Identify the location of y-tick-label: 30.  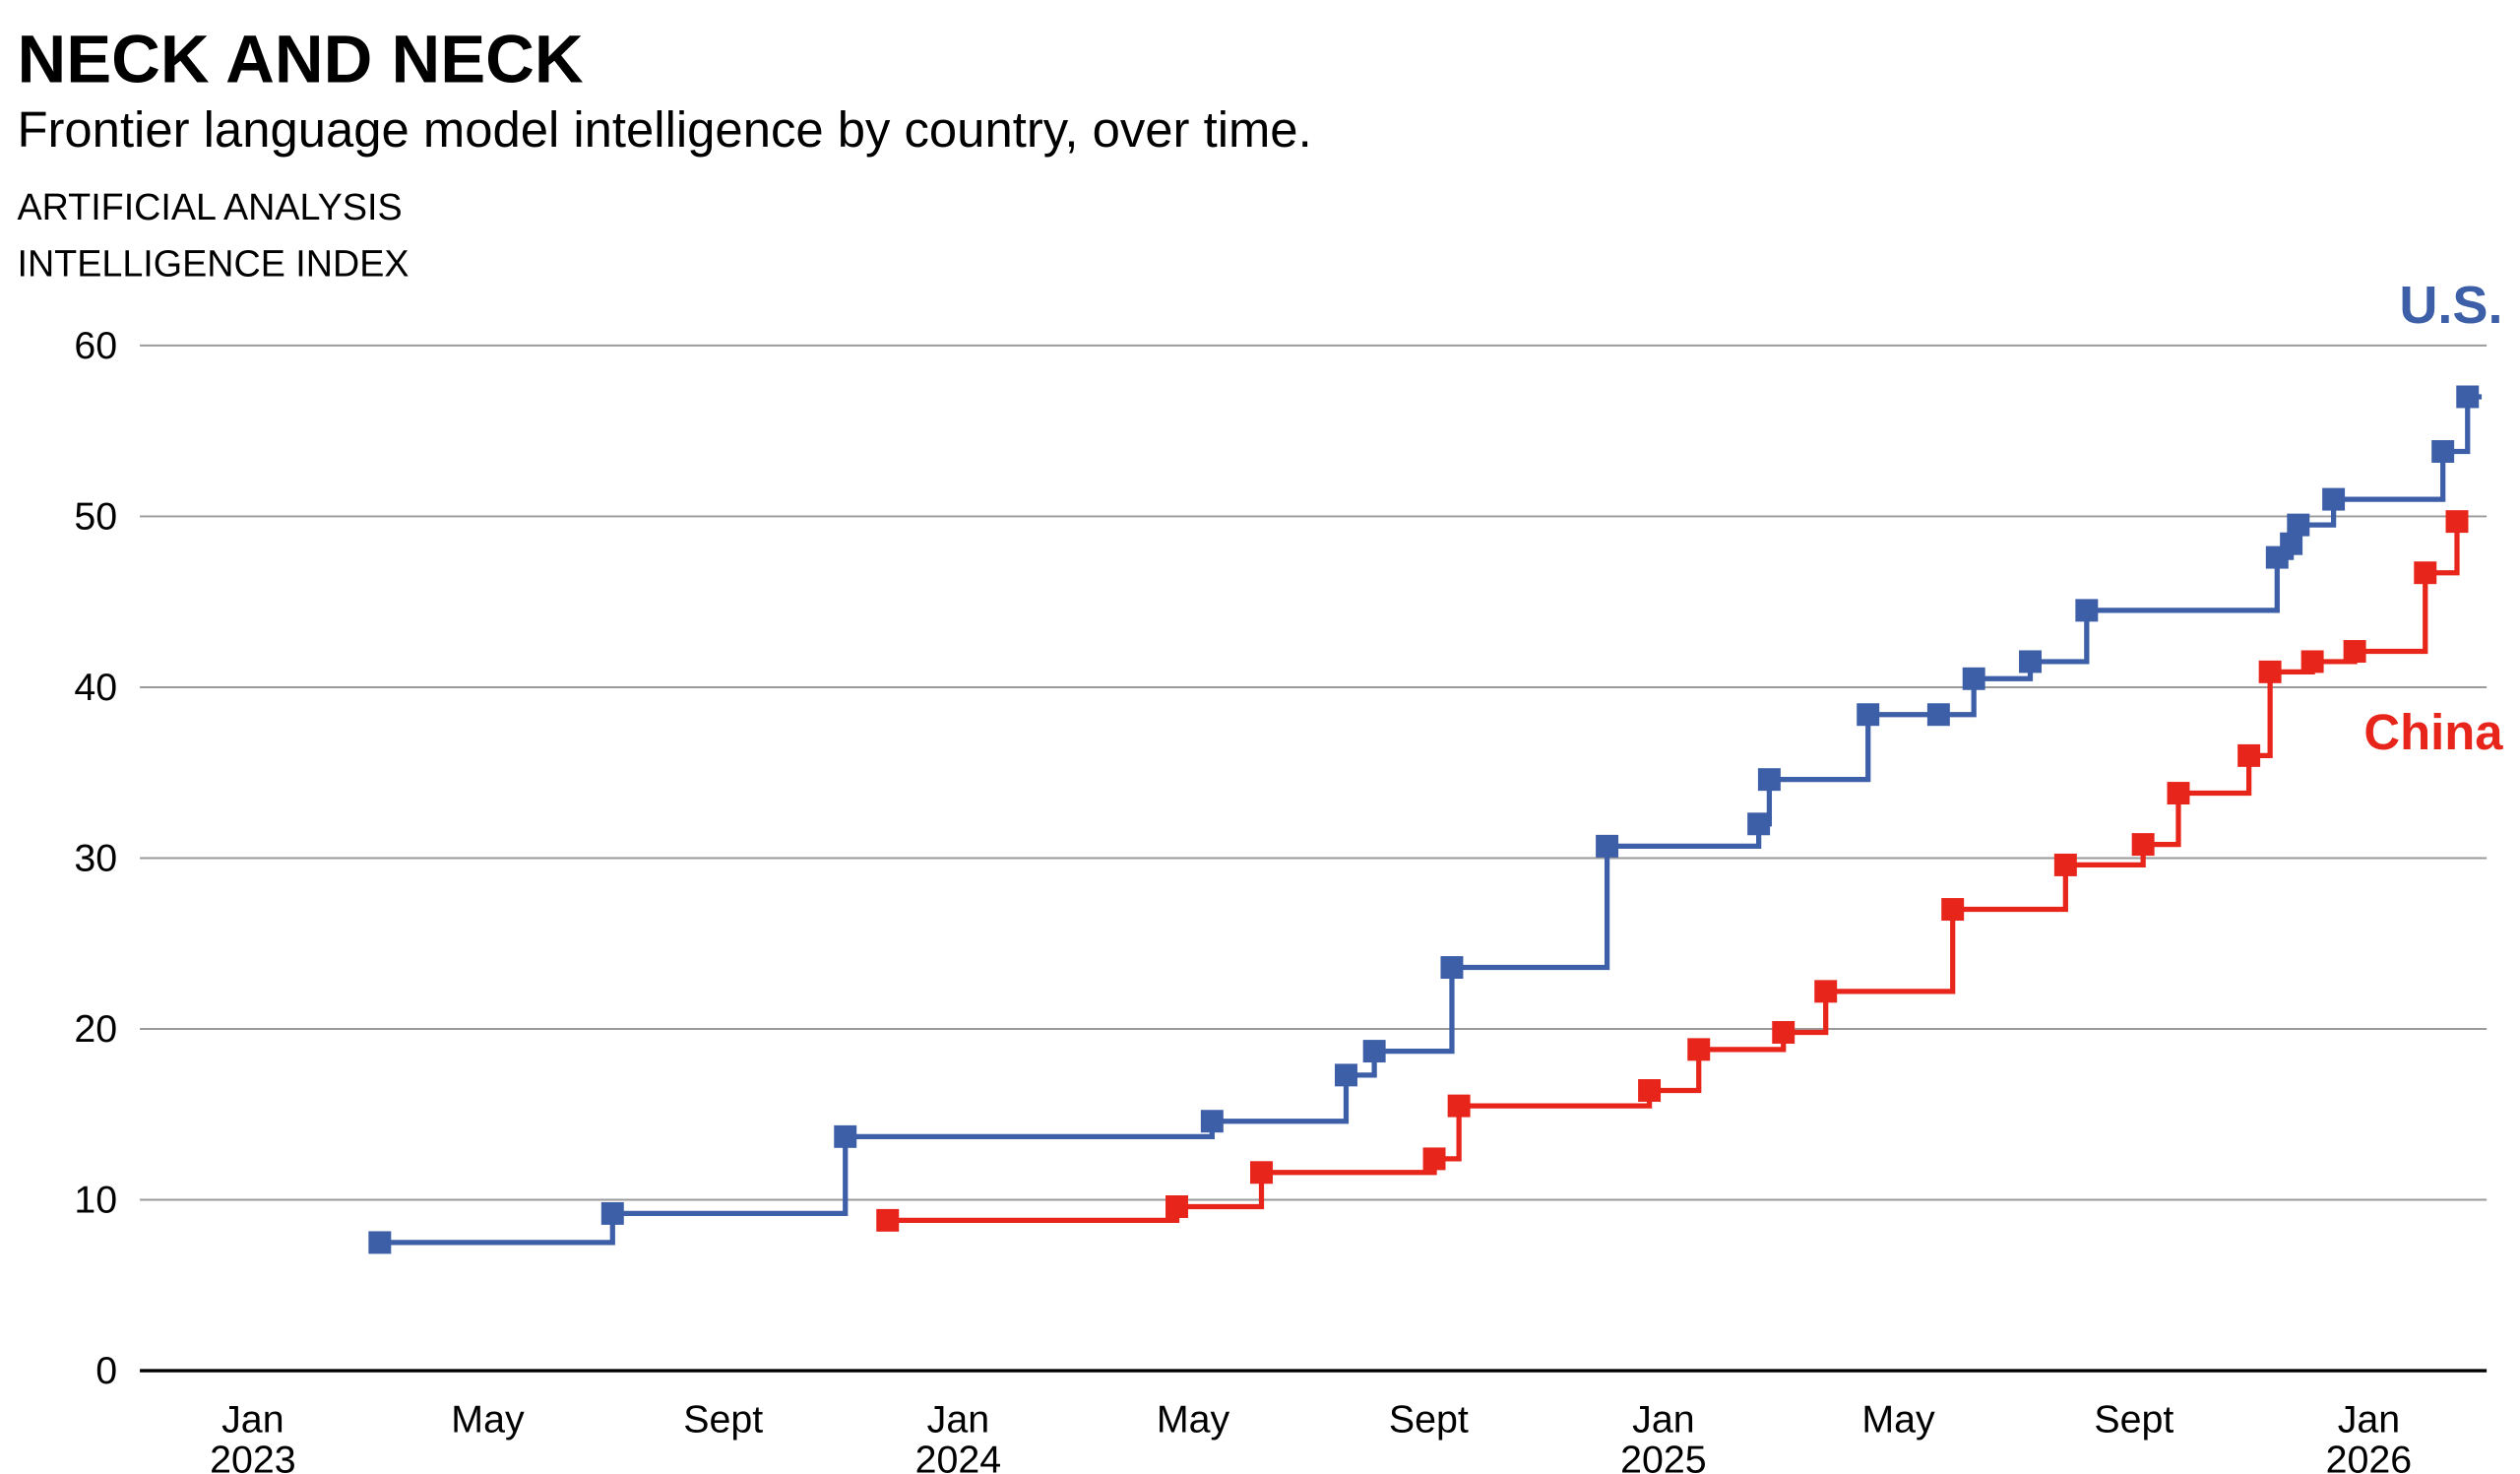
(95, 859).